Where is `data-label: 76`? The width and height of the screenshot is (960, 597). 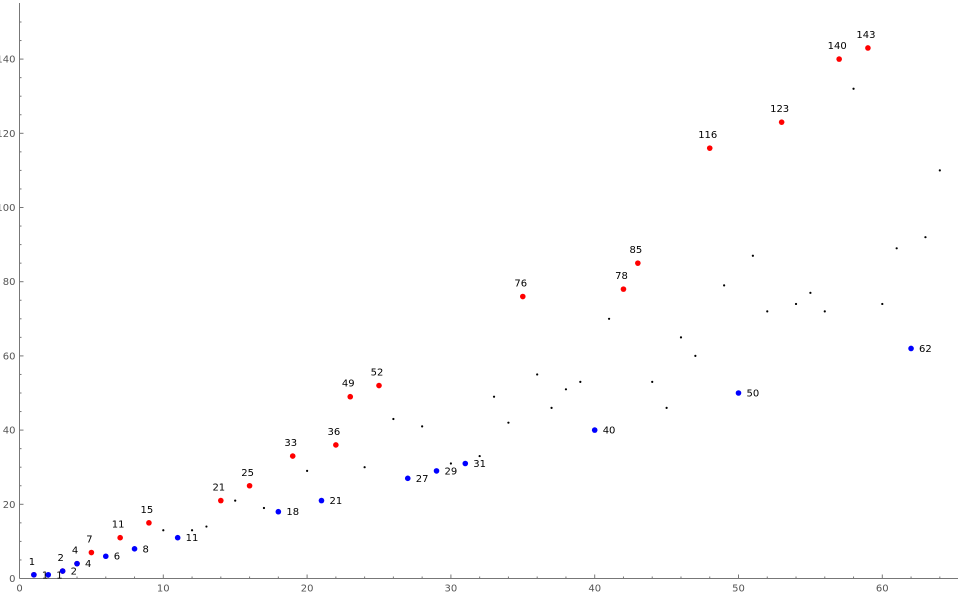
data-label: 76 is located at coordinates (520, 284).